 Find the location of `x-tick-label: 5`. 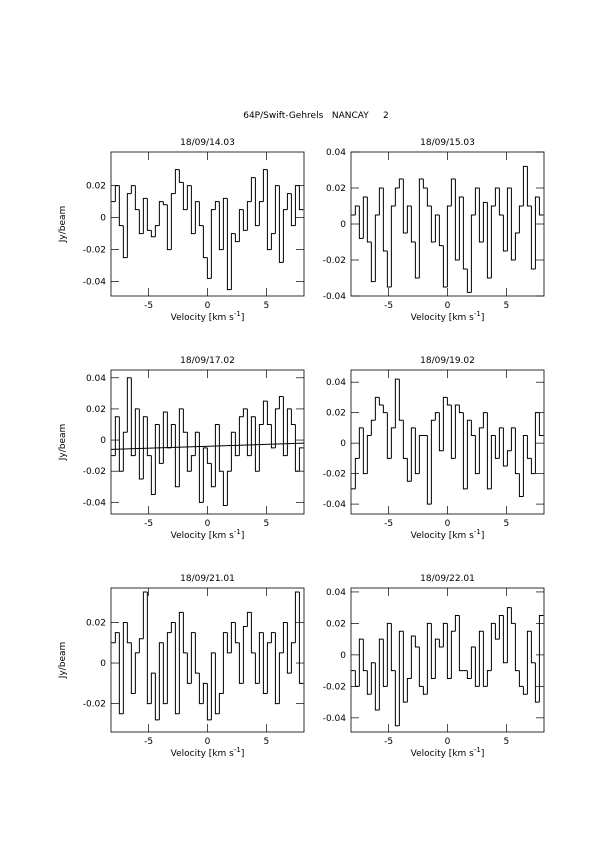

x-tick-label: 5 is located at coordinates (506, 306).